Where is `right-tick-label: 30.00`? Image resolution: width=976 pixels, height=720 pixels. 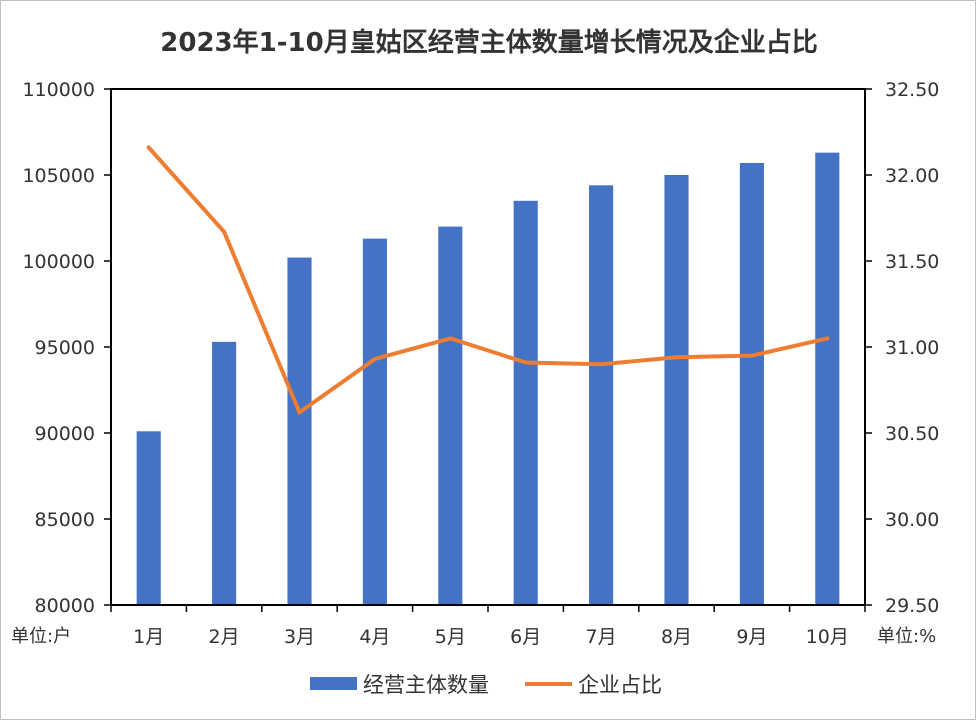
right-tick-label: 30.00 is located at coordinates (912, 520).